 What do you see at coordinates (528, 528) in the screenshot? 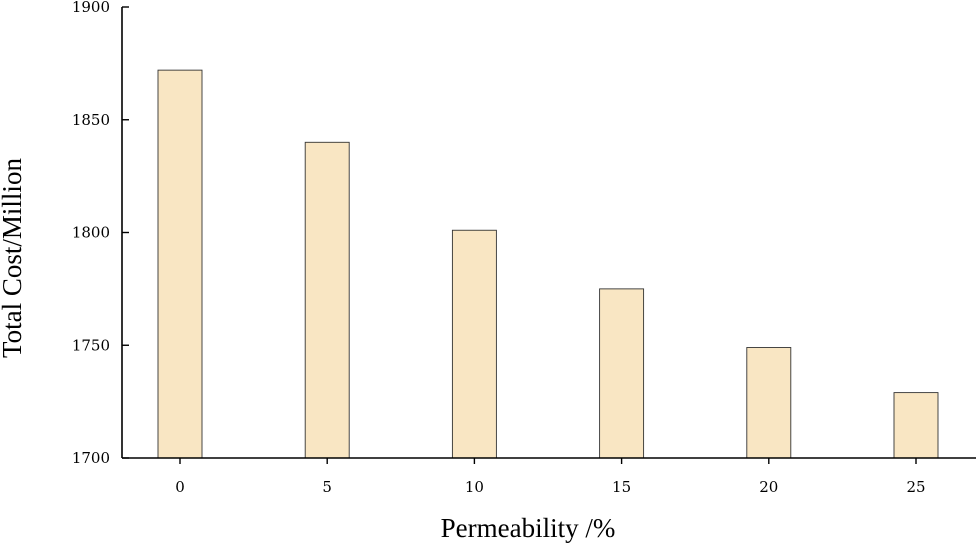
I see `x-axis-title: Permeability /%` at bounding box center [528, 528].